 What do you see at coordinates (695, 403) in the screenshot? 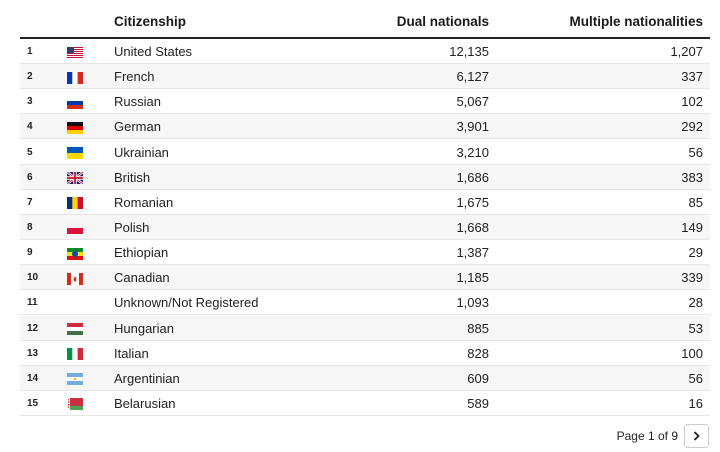
I see `multiple-nationalities: 16` at bounding box center [695, 403].